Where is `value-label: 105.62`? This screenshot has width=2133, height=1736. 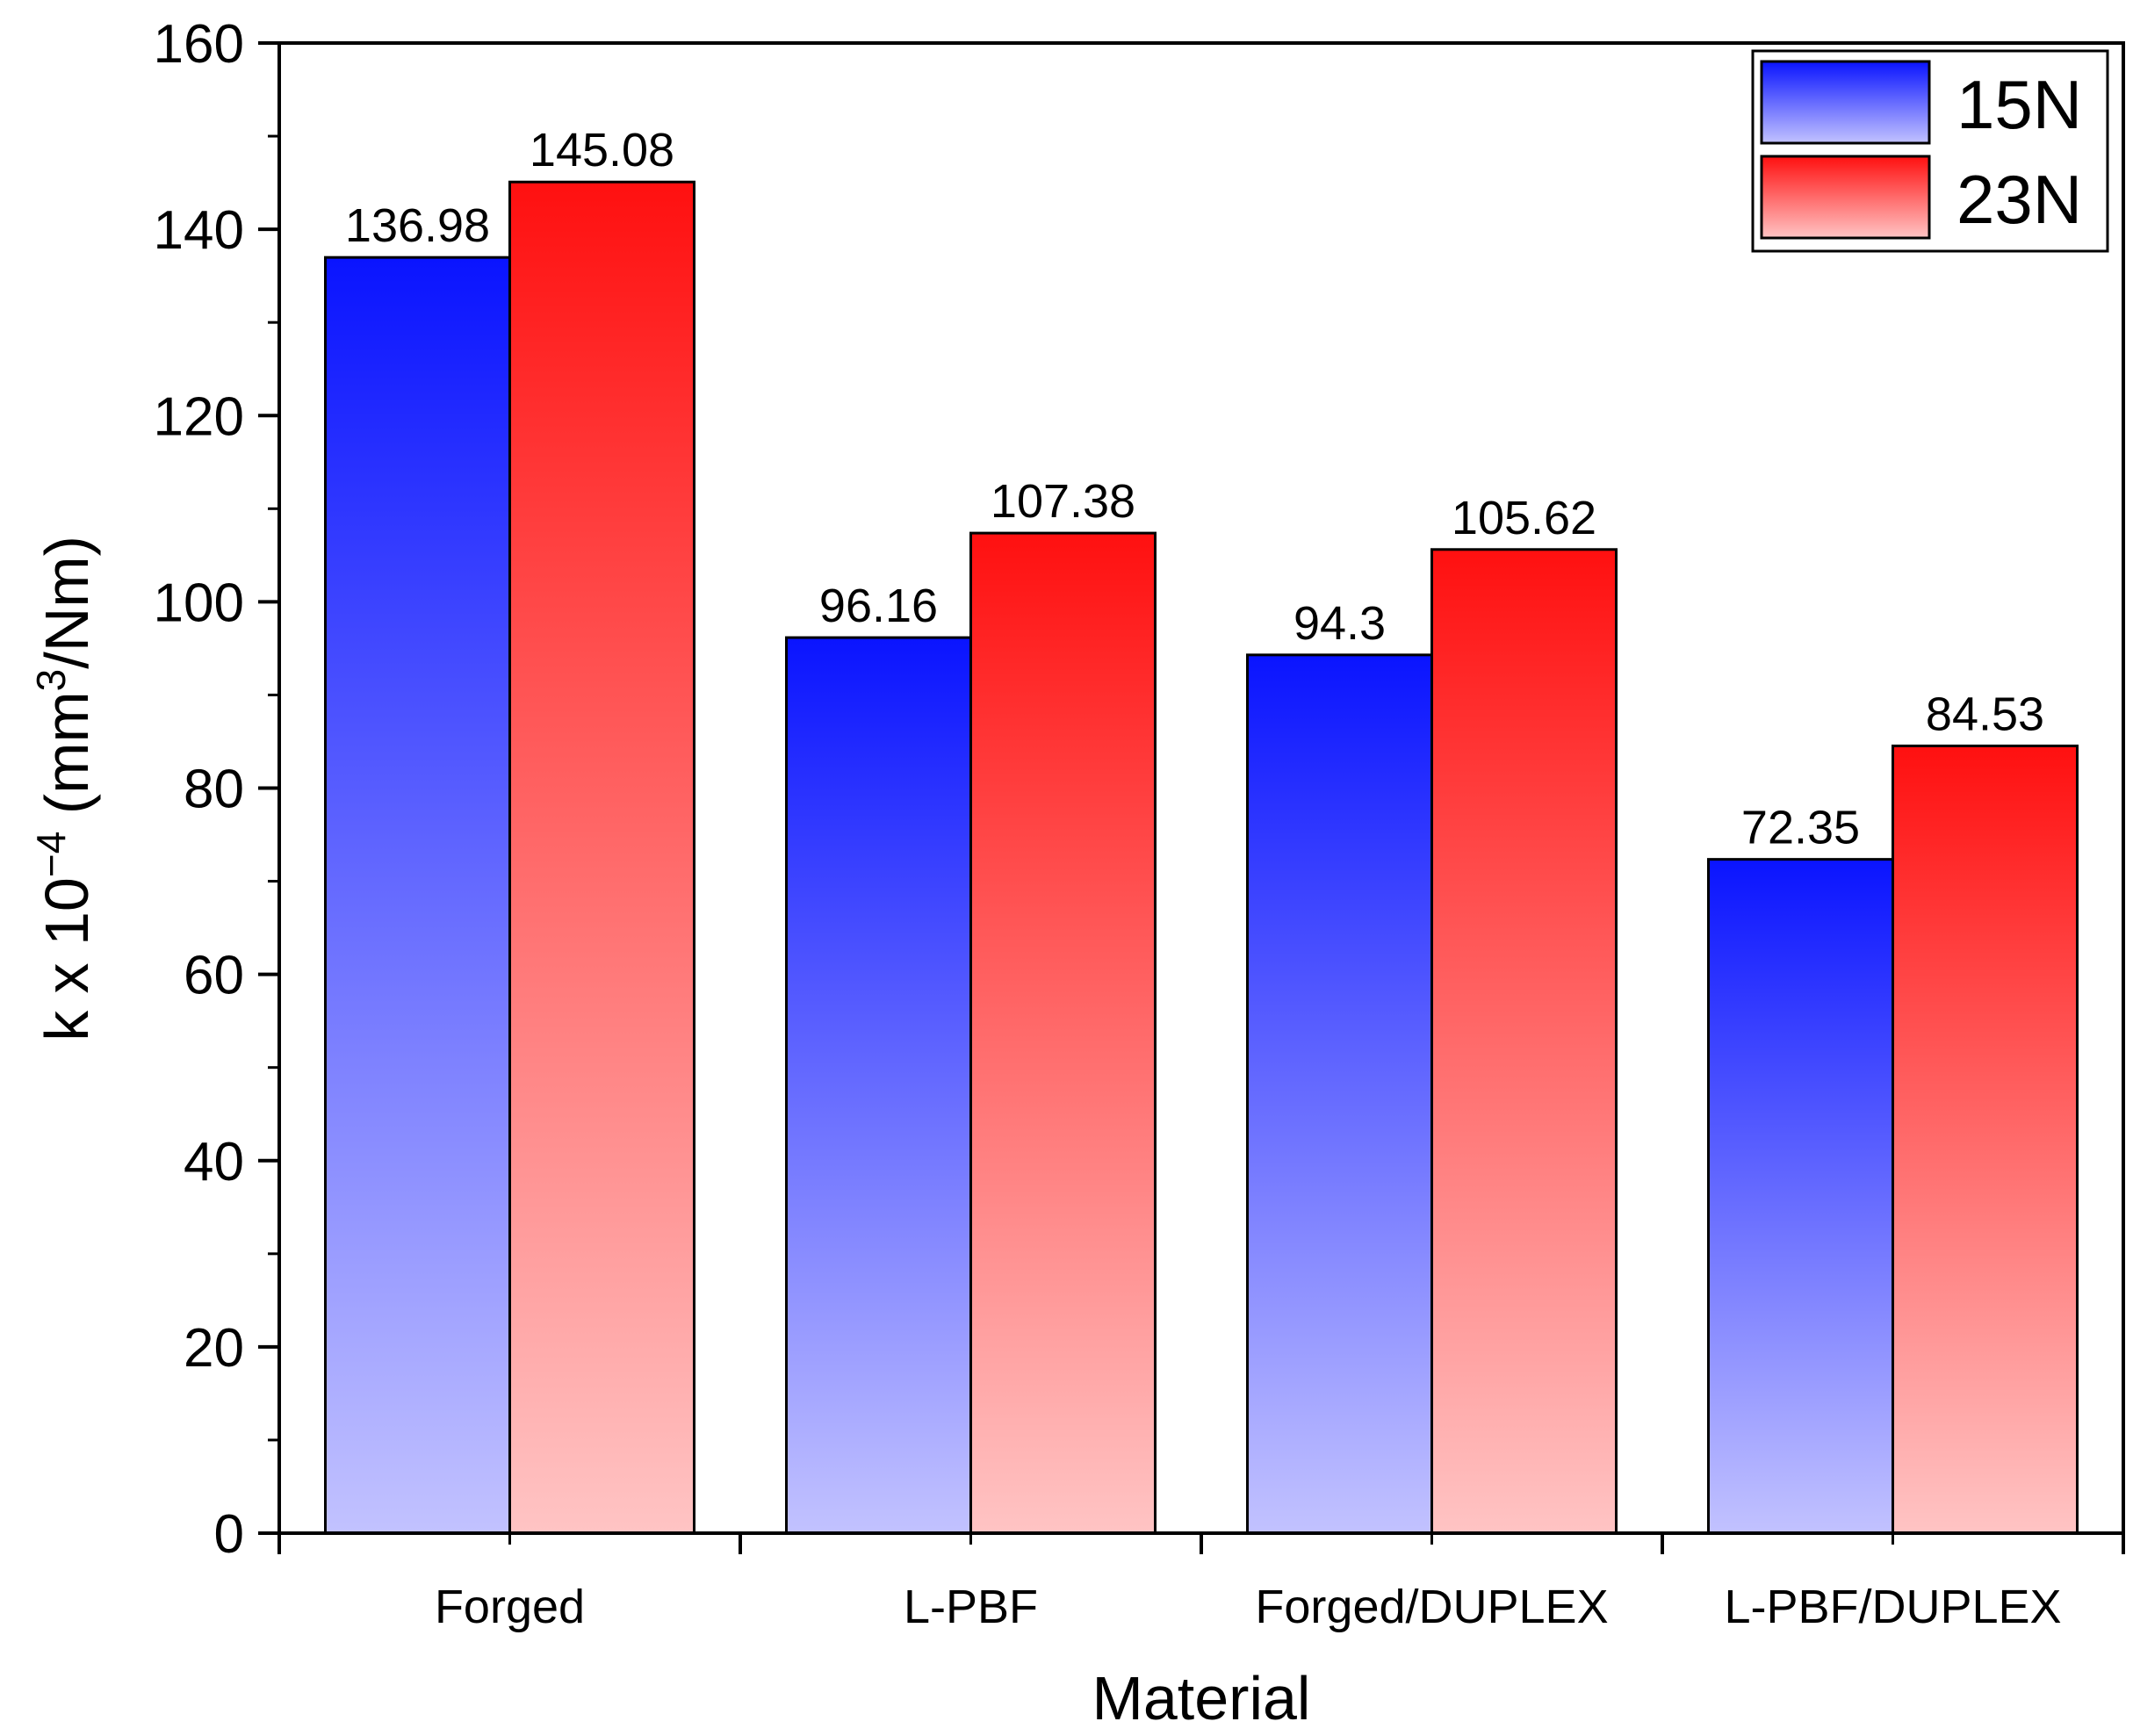 value-label: 105.62 is located at coordinates (1524, 518).